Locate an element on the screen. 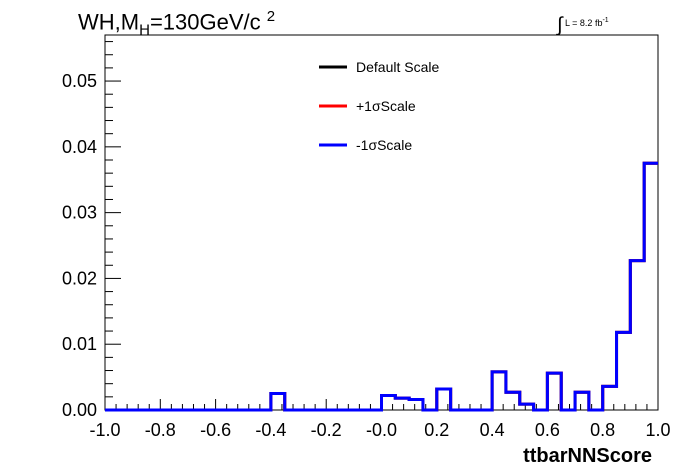 This screenshot has width=696, height=472. chart-title: WH,MH=130GeV/c 2 is located at coordinates (176, 23).